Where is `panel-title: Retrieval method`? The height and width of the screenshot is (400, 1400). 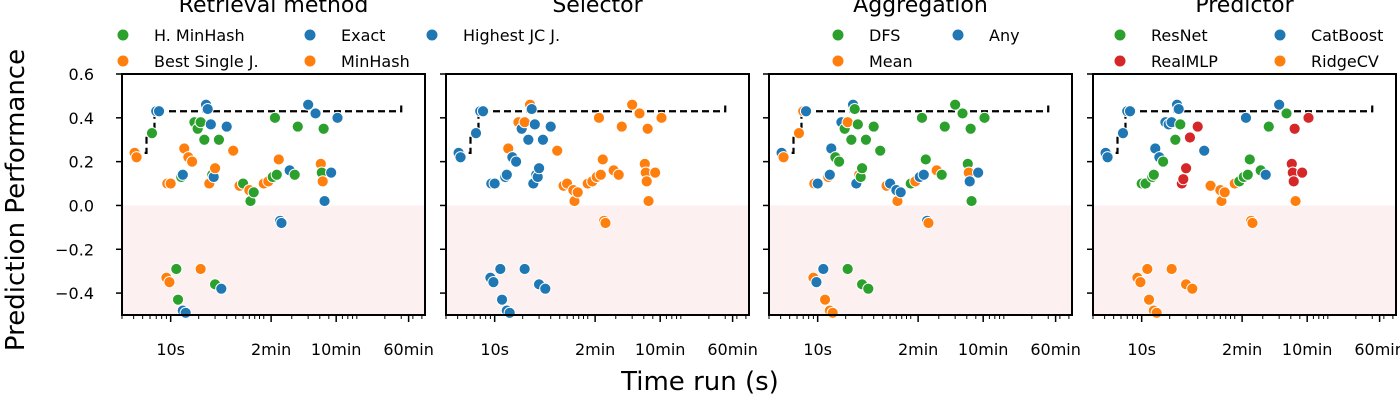 panel-title: Retrieval method is located at coordinates (274, 9).